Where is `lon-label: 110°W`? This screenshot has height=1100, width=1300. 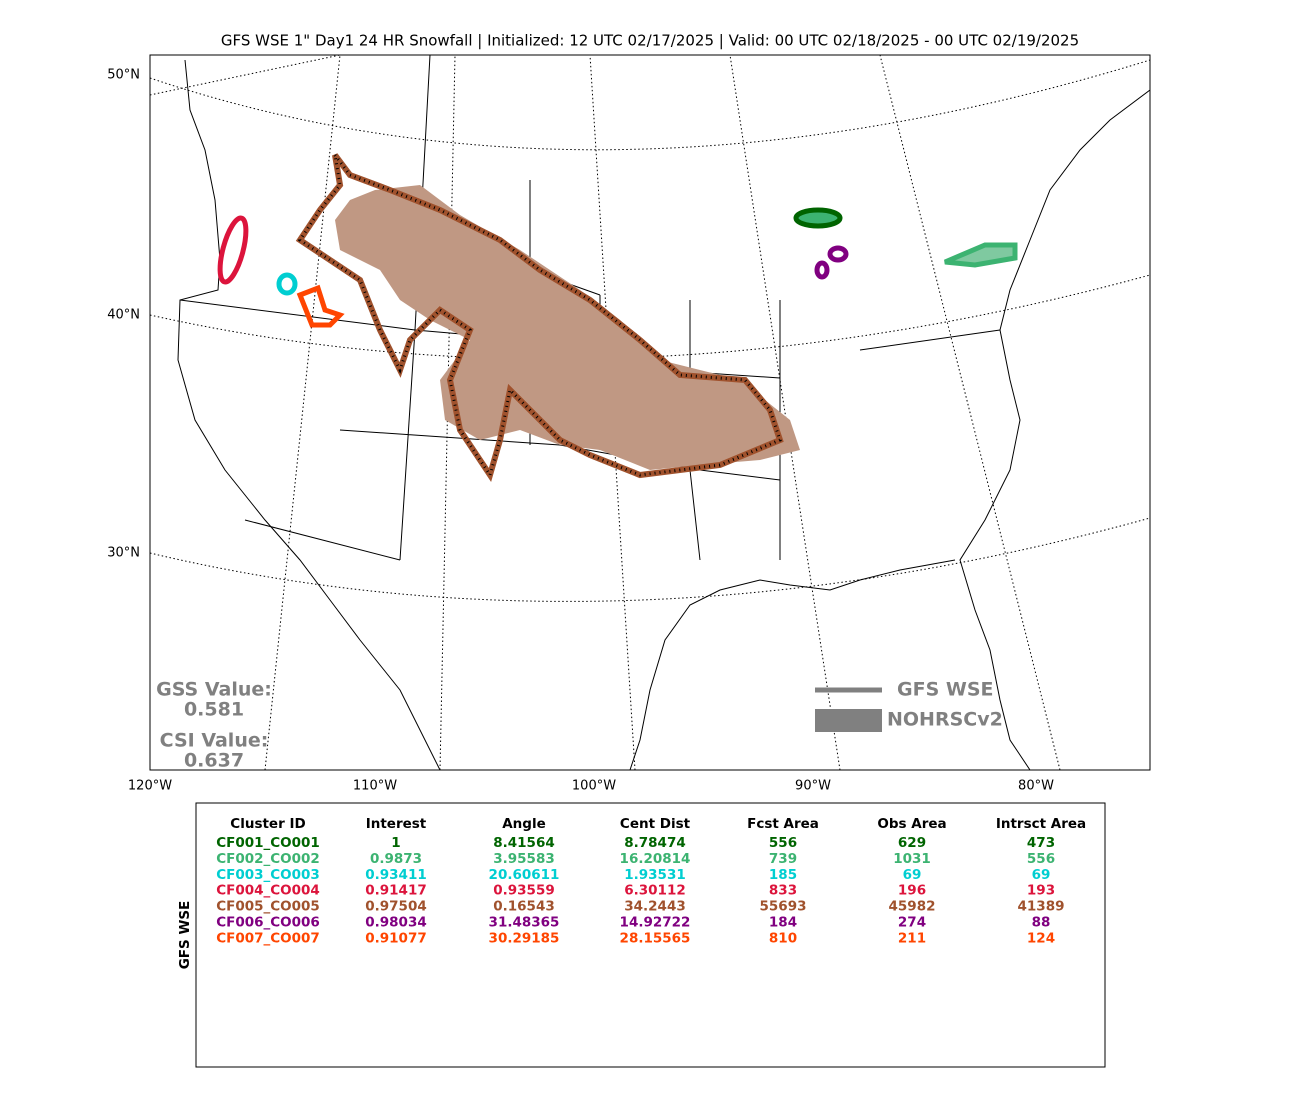
lon-label: 110°W is located at coordinates (375, 786).